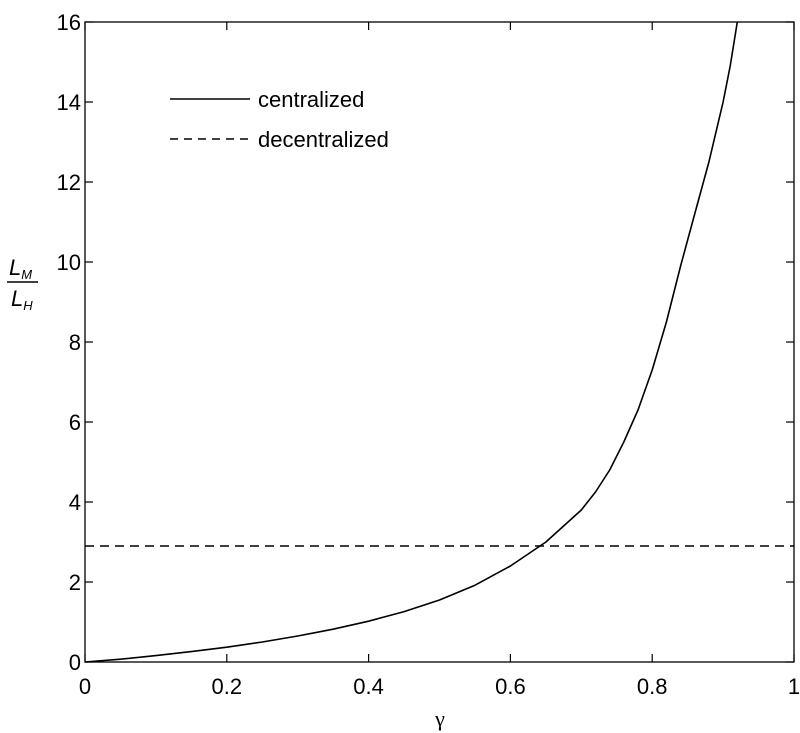 The height and width of the screenshot is (733, 800). What do you see at coordinates (368, 686) in the screenshot?
I see `x-tick-label: 0.4` at bounding box center [368, 686].